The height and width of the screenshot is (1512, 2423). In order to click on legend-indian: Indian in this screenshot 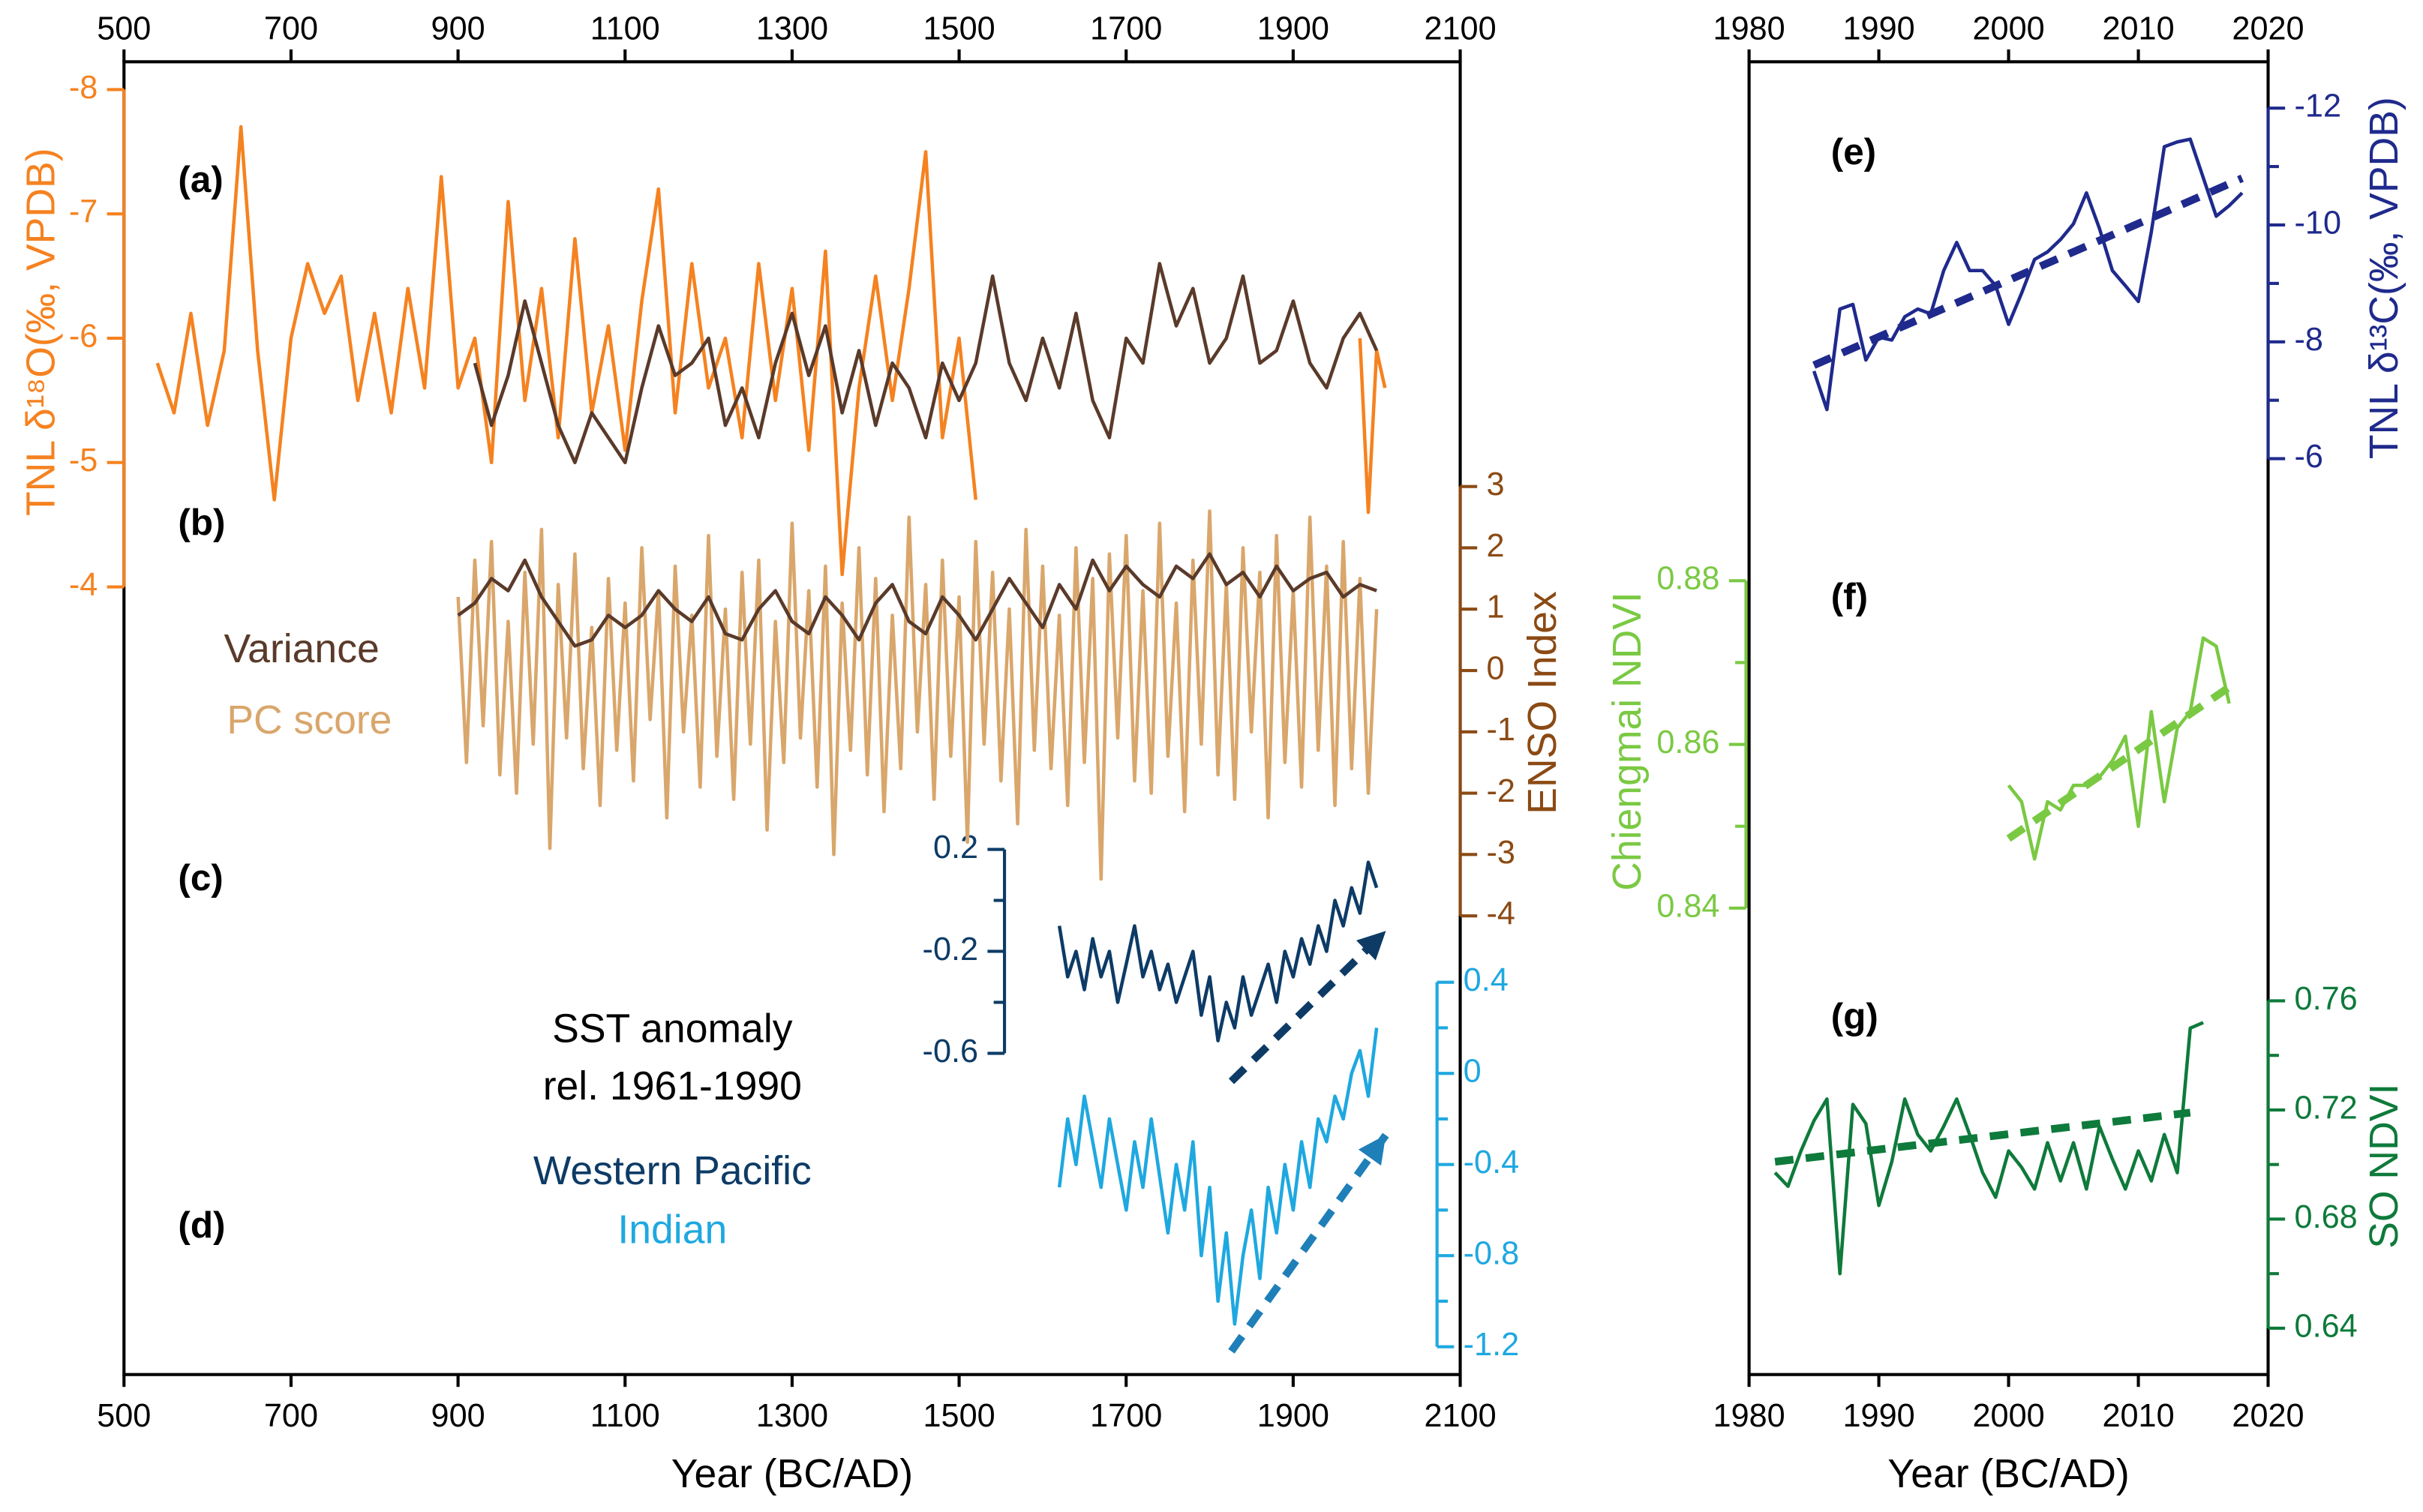, I will do `click(672, 1230)`.